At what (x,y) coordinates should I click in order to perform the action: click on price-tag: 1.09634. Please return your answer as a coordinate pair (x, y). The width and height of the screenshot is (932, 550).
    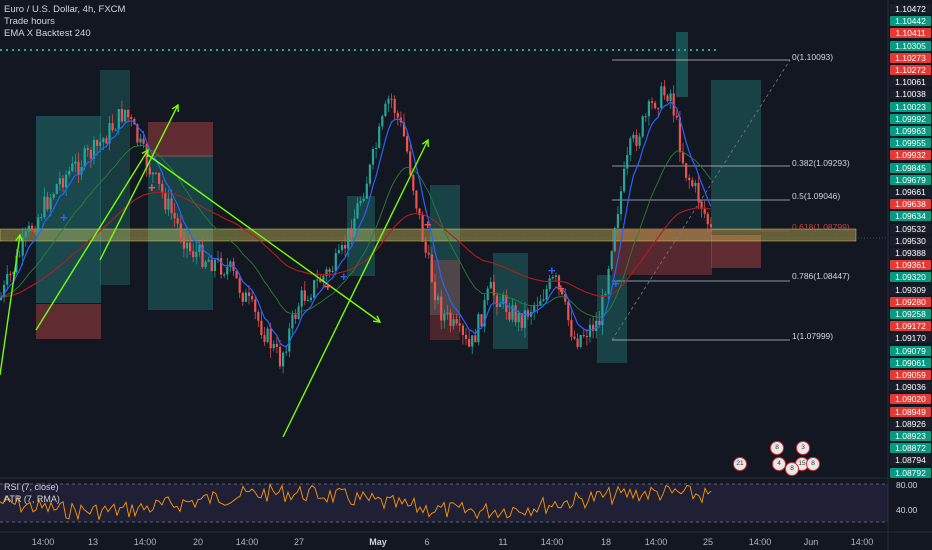
    Looking at the image, I should click on (910, 216).